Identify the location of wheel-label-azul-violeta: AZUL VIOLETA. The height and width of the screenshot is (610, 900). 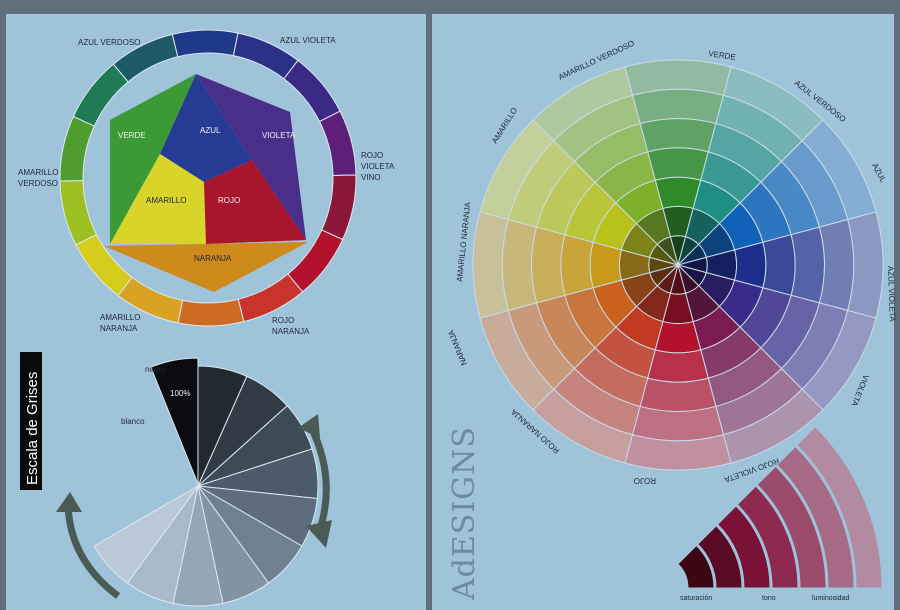
(891, 294).